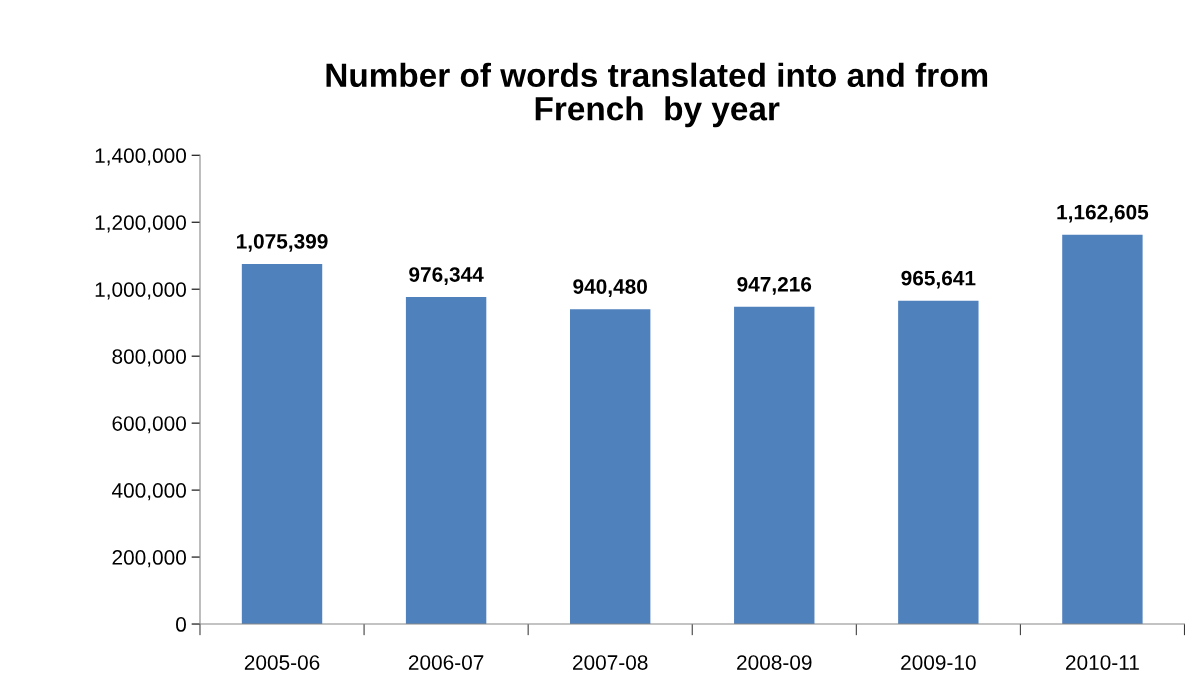  I want to click on y-tick-label: 400,000, so click(148, 492).